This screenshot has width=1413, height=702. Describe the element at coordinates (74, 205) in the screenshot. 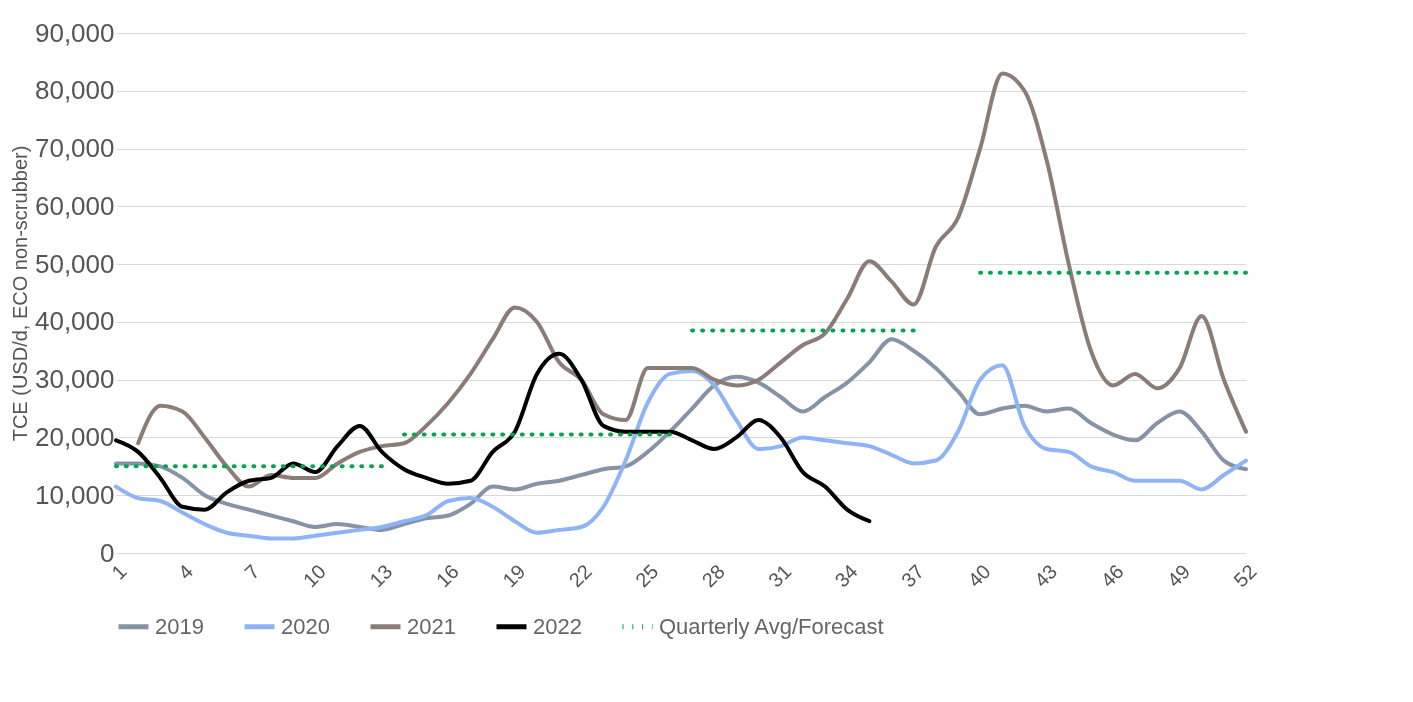

I see `y-tick-label: 60,000` at that location.